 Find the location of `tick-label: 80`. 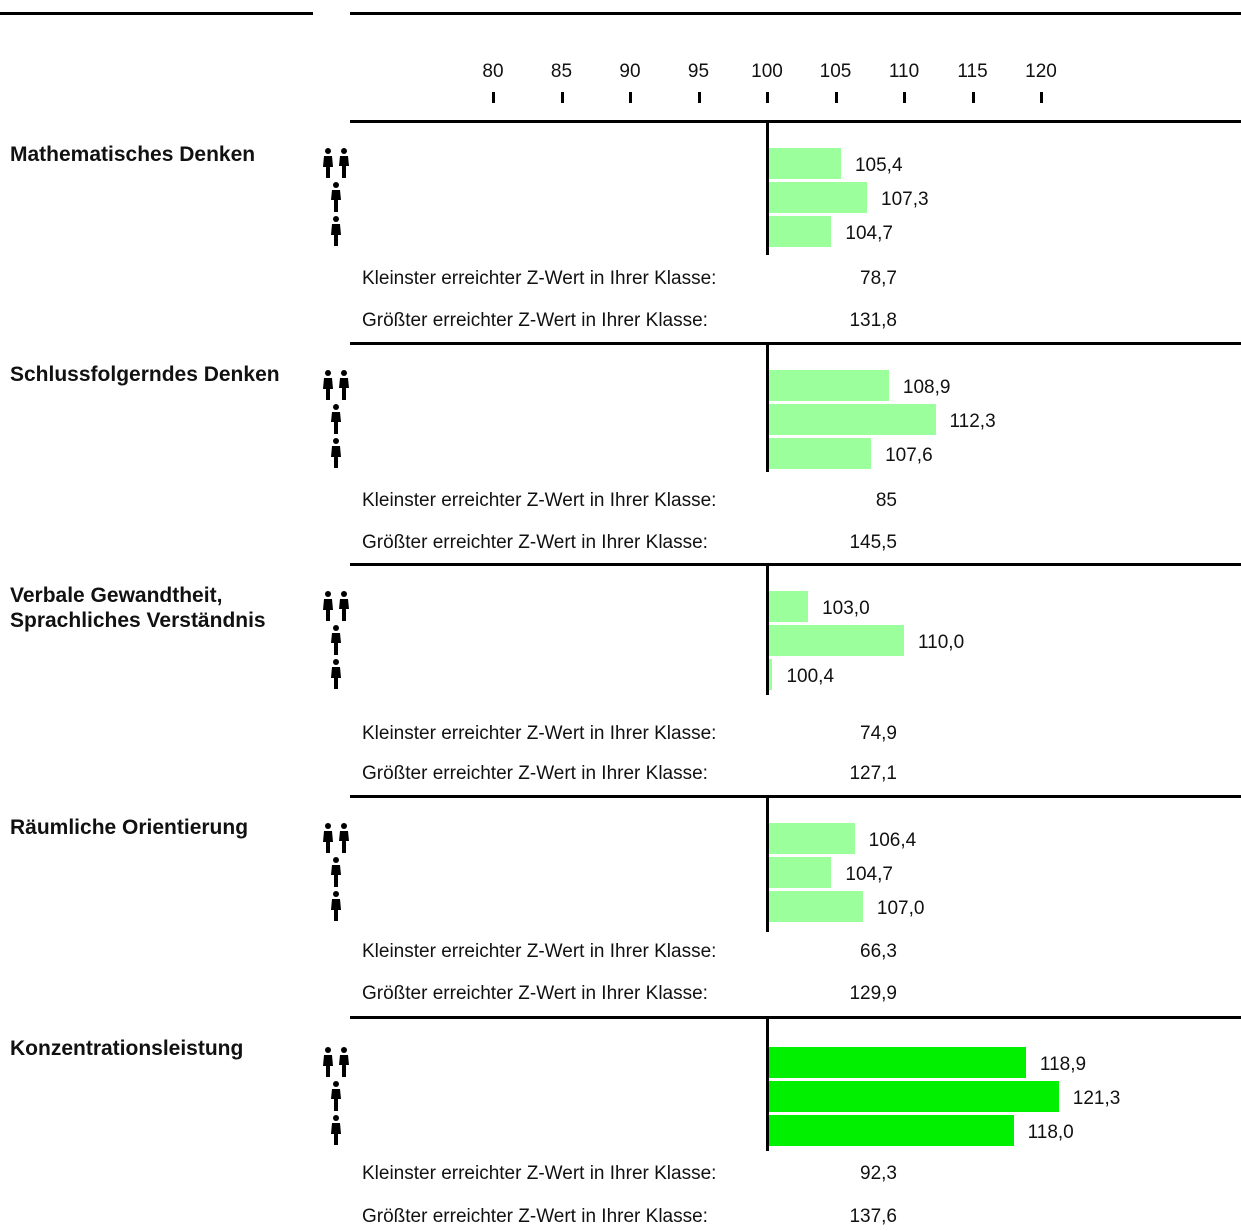

tick-label: 80 is located at coordinates (493, 71).